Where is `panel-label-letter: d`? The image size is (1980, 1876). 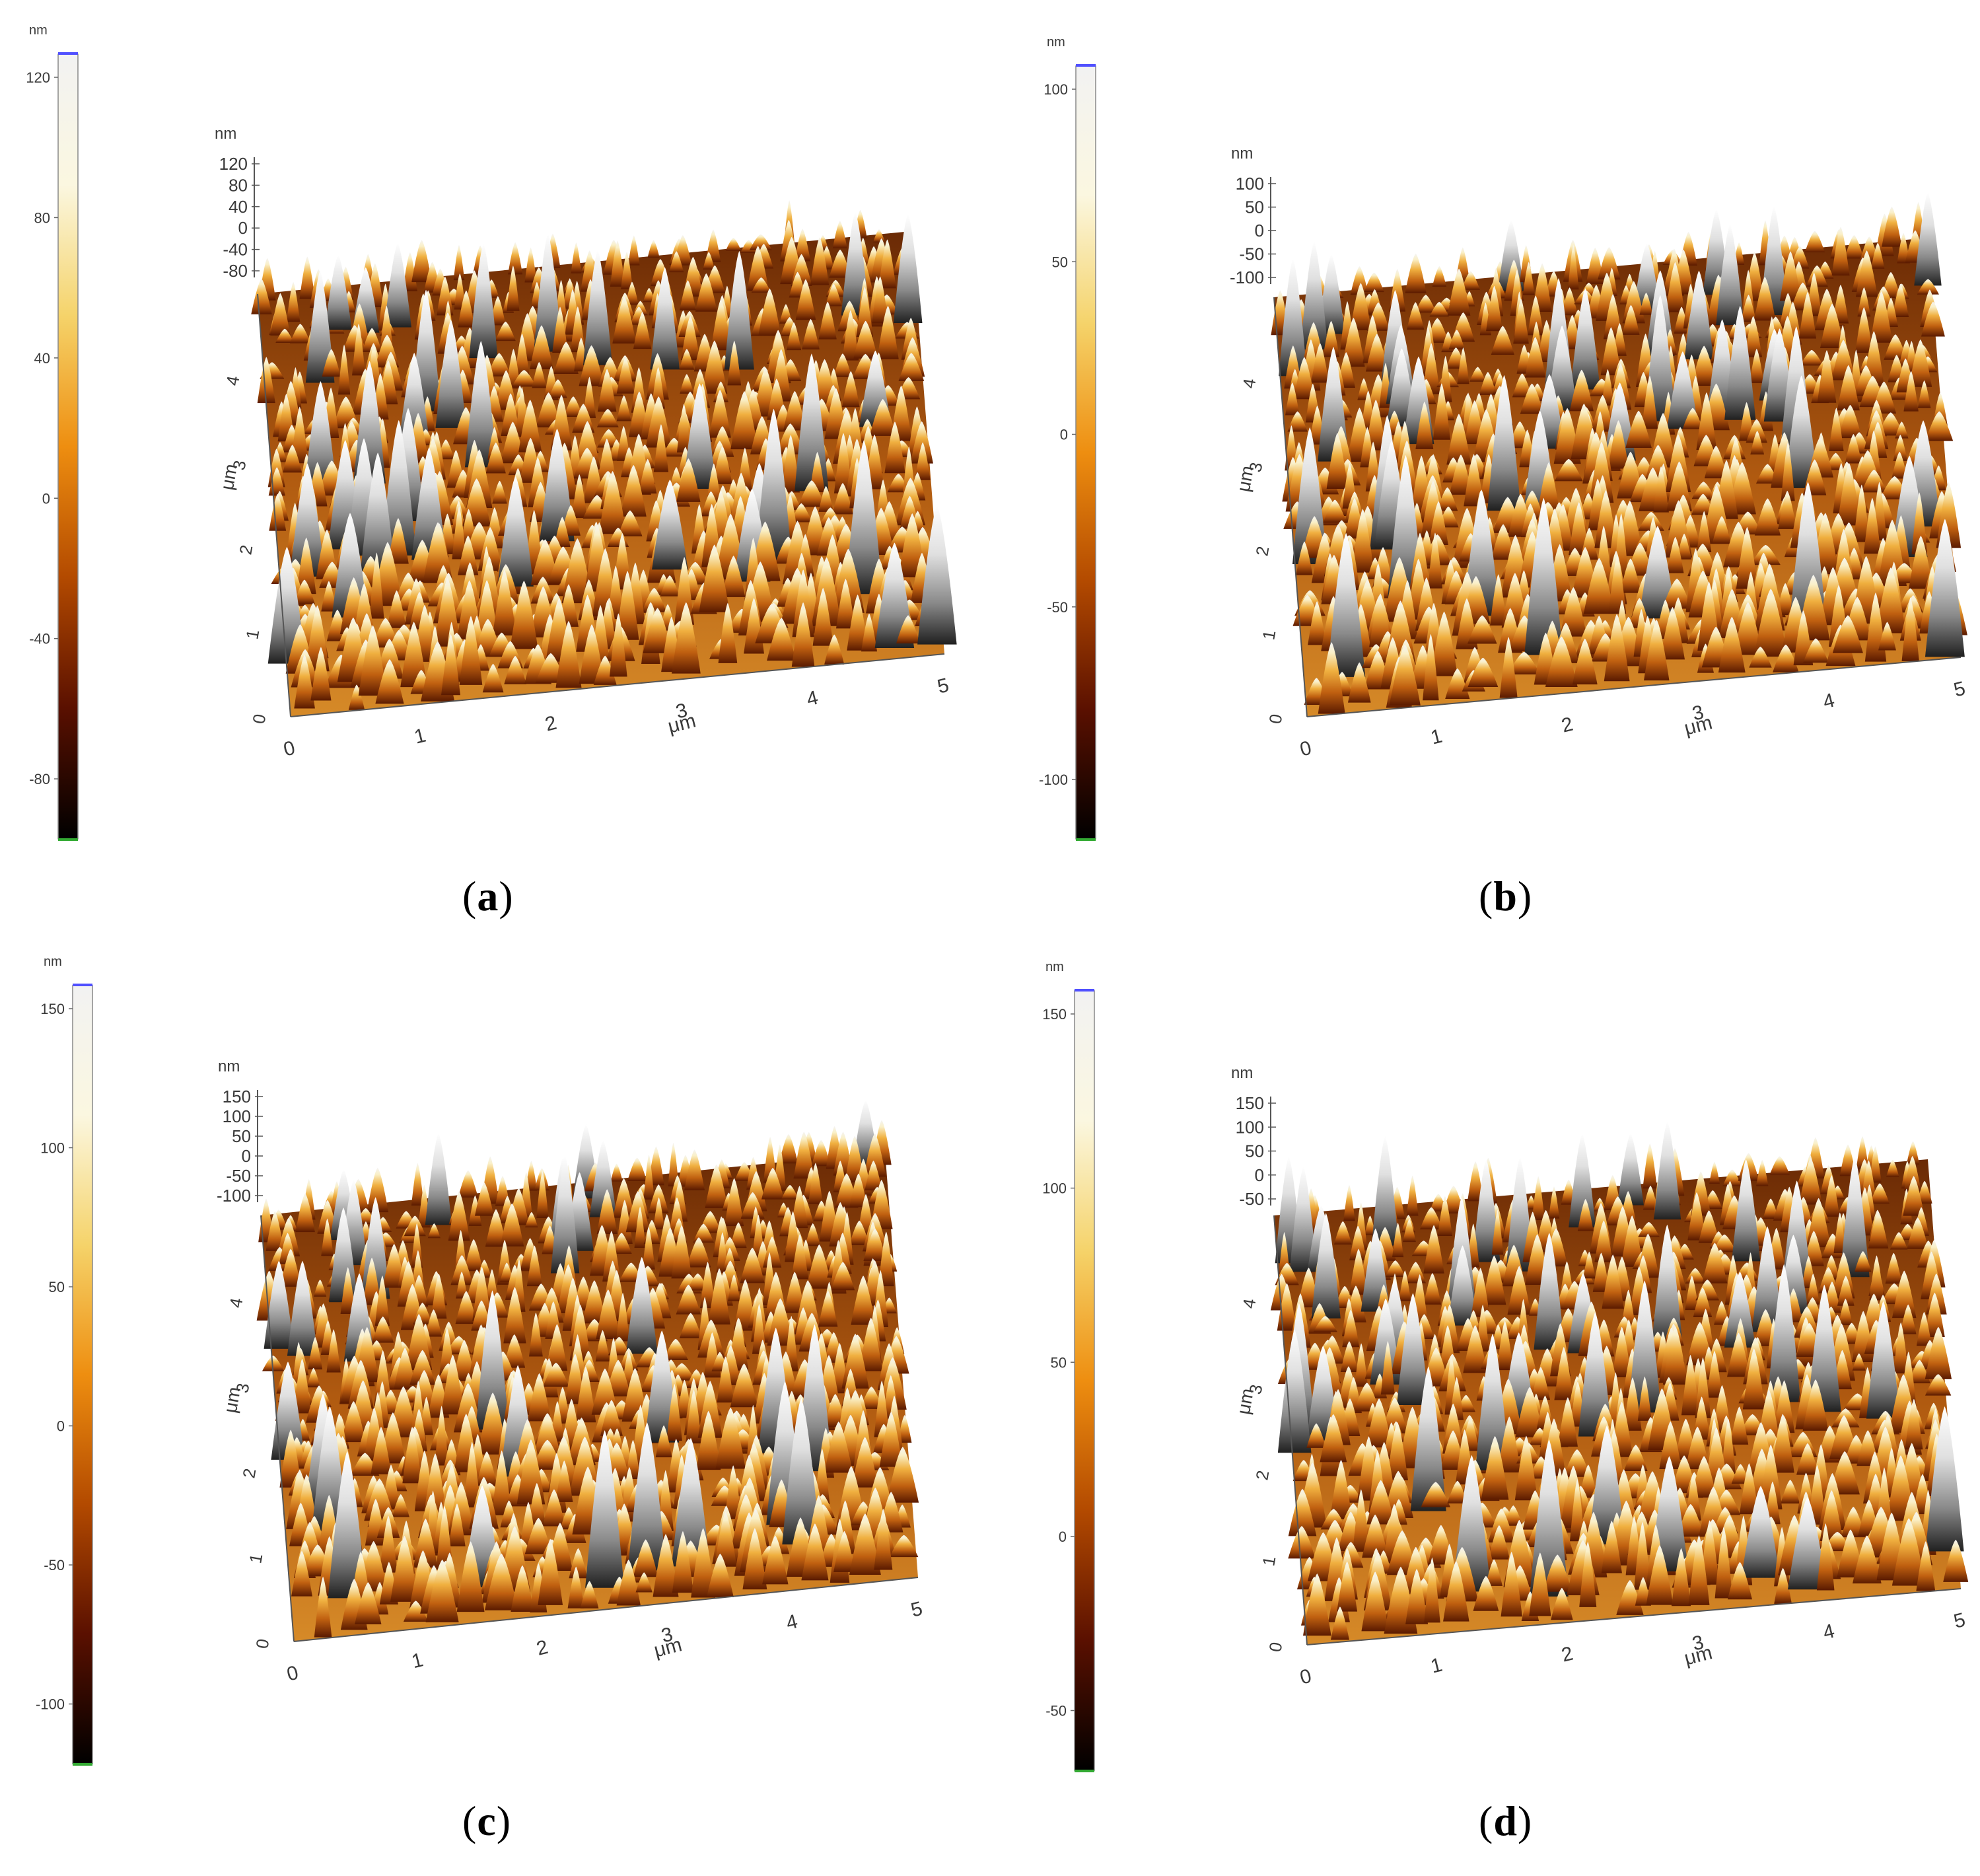
panel-label-letter: d is located at coordinates (1505, 1820).